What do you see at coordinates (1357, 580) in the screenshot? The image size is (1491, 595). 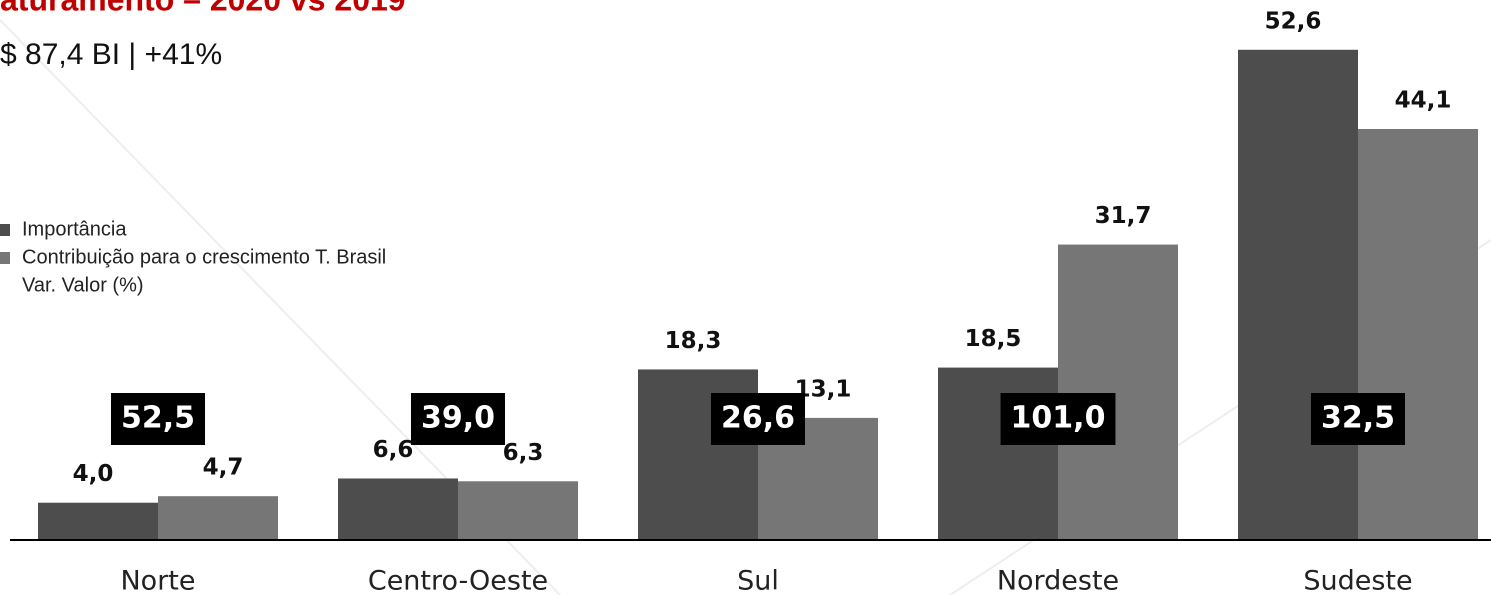 I see `x-tick-label: Sudeste` at bounding box center [1357, 580].